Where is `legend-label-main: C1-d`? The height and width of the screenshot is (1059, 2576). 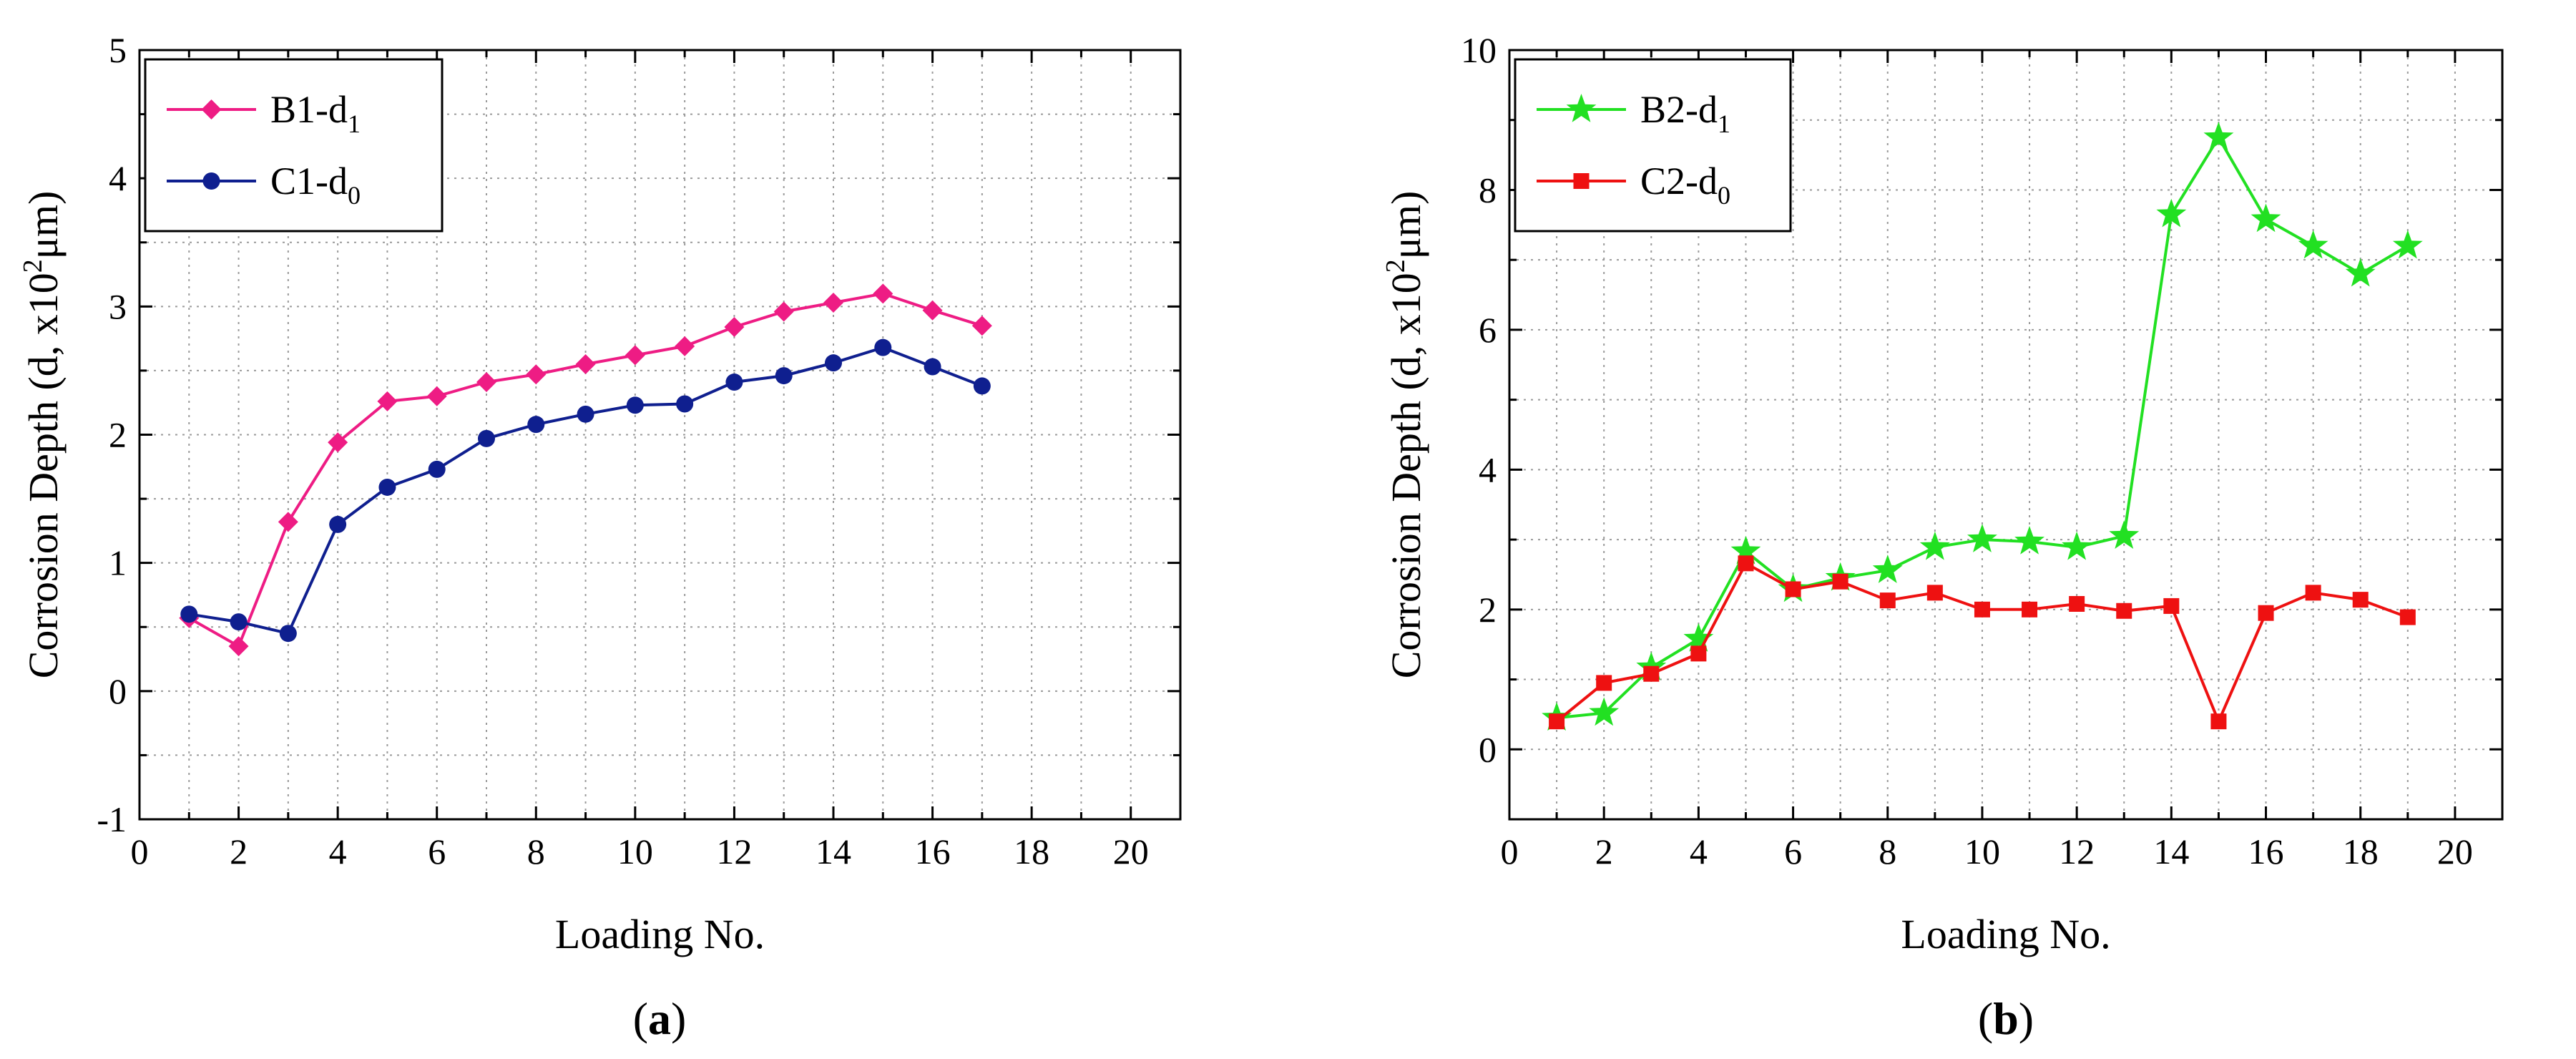
legend-label-main: C1-d is located at coordinates (309, 181).